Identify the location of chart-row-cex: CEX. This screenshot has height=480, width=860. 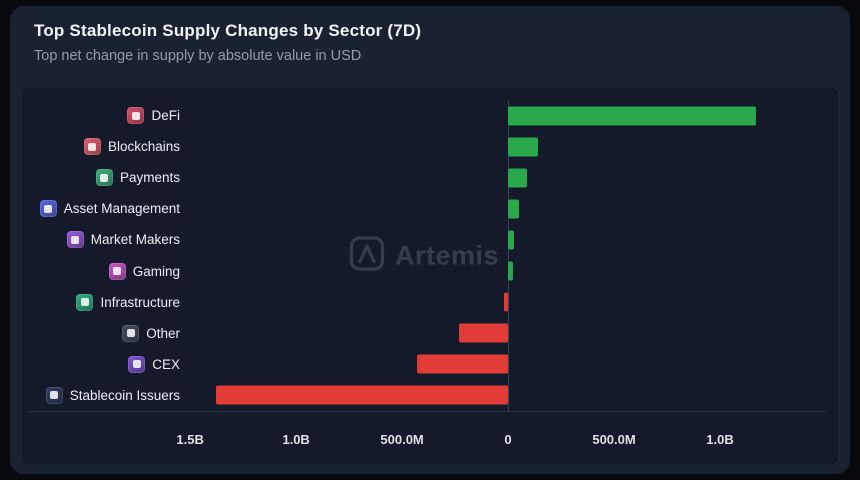
(427, 364).